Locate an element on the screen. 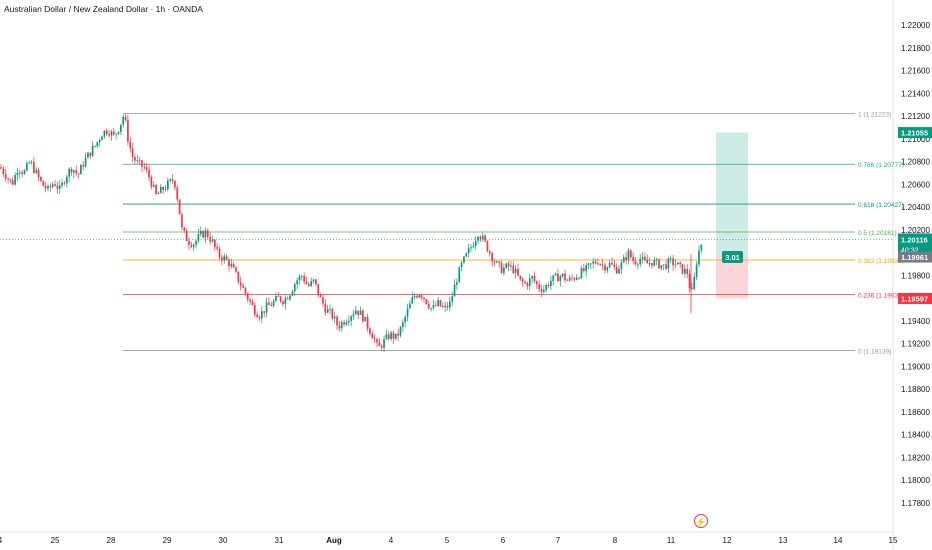  y-tick-label: 1.18000 is located at coordinates (915, 480).